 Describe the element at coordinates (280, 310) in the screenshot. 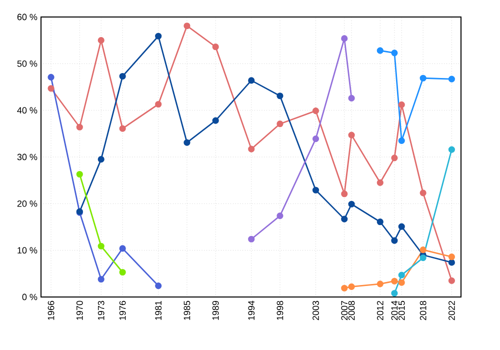

I see `x-tick-label: 1998` at that location.